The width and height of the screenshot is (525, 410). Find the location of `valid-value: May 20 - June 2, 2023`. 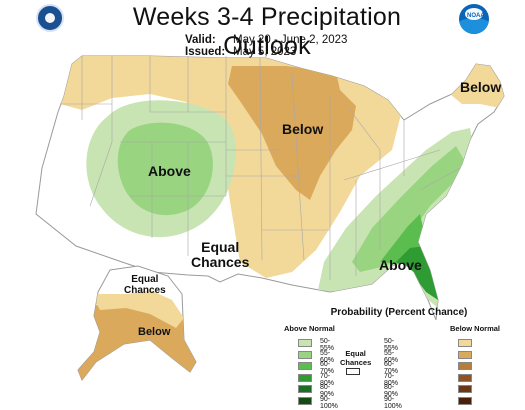

valid-value: May 20 - June 2, 2023 is located at coordinates (290, 40).